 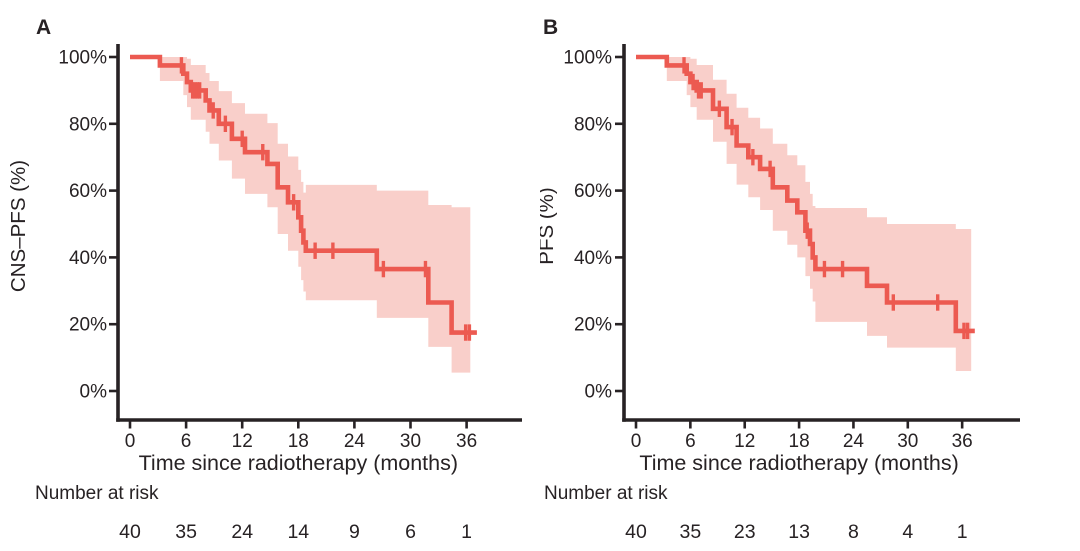 I want to click on y-axis-title: PFS (%), so click(x=549, y=225).